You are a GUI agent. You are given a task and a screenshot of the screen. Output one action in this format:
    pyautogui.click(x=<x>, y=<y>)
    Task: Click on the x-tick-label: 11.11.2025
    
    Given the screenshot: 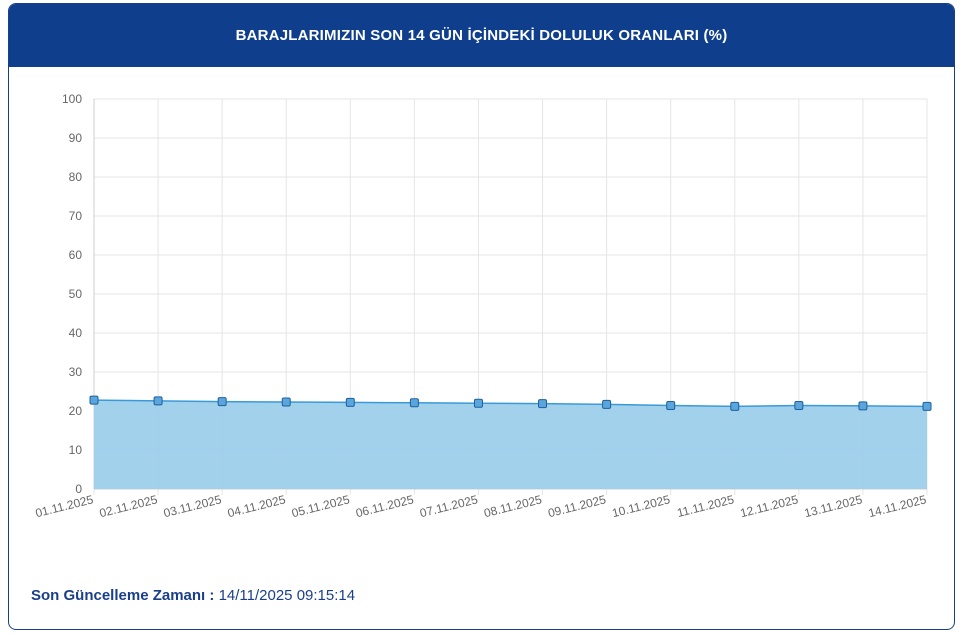 What is the action you would take?
    pyautogui.click(x=706, y=506)
    